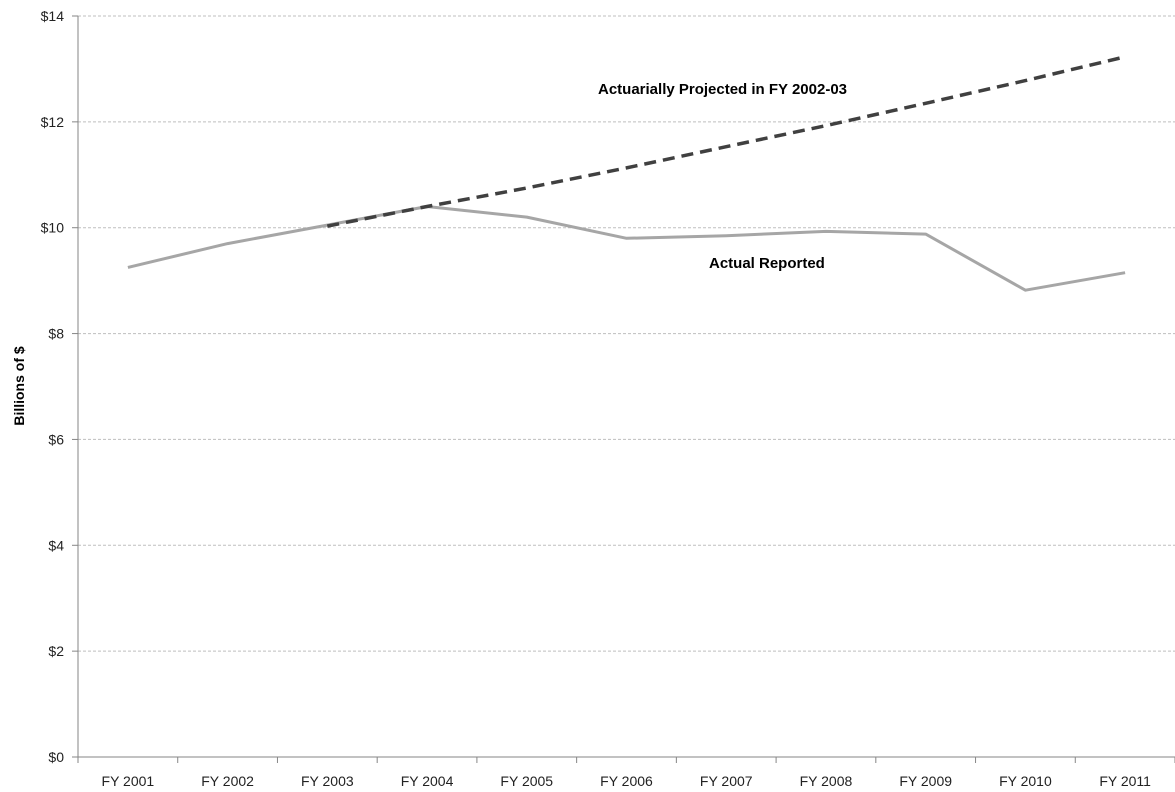 The height and width of the screenshot is (792, 1175). Describe the element at coordinates (53, 228) in the screenshot. I see `y-tick-label: $10` at that location.